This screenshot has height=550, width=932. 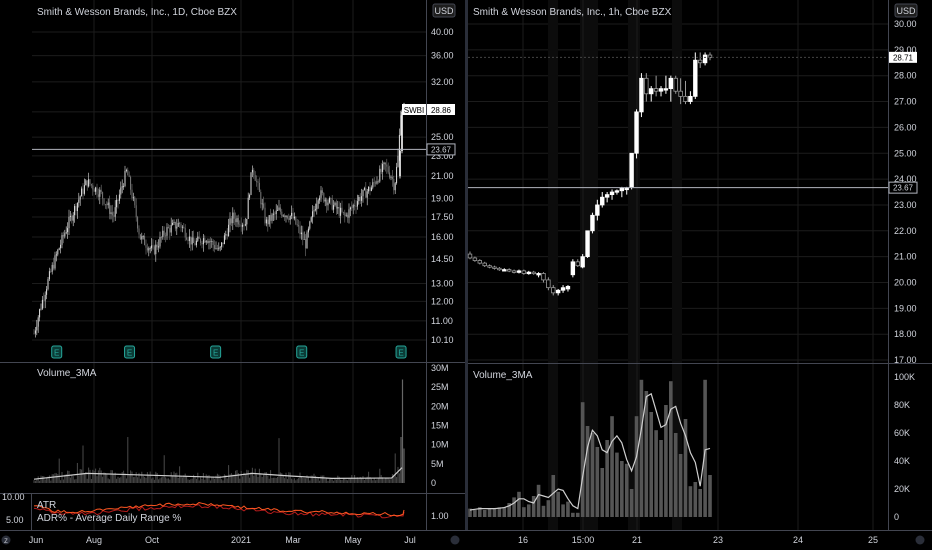 I want to click on left-symbol-tag-bg, so click(x=414, y=109).